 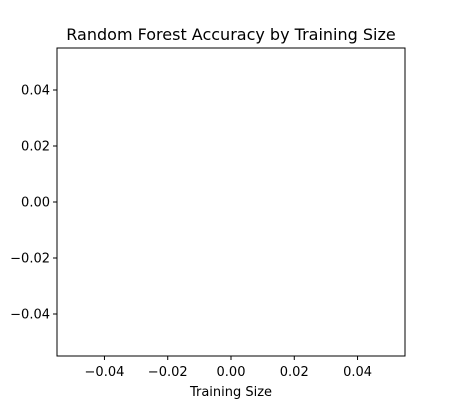 What do you see at coordinates (35, 91) in the screenshot?
I see `y-tick-label: 0.04` at bounding box center [35, 91].